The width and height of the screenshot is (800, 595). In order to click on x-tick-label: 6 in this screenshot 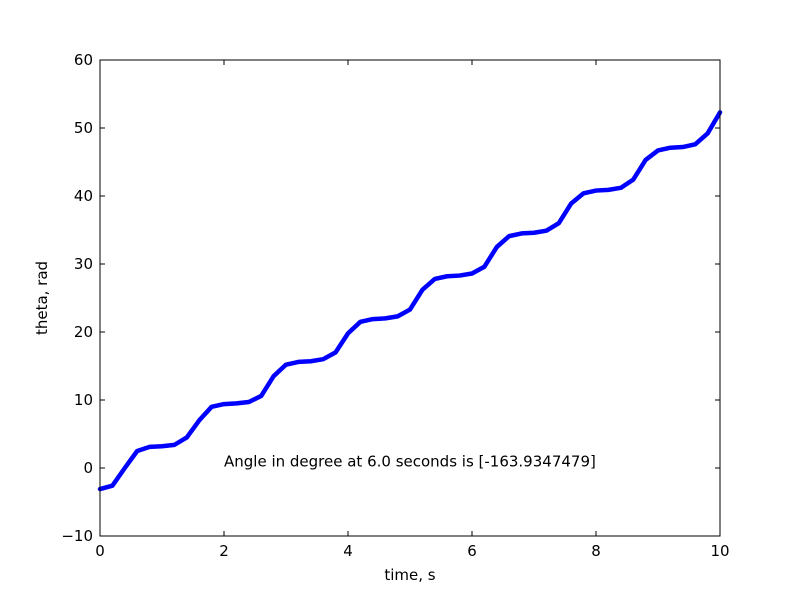, I will do `click(472, 551)`.